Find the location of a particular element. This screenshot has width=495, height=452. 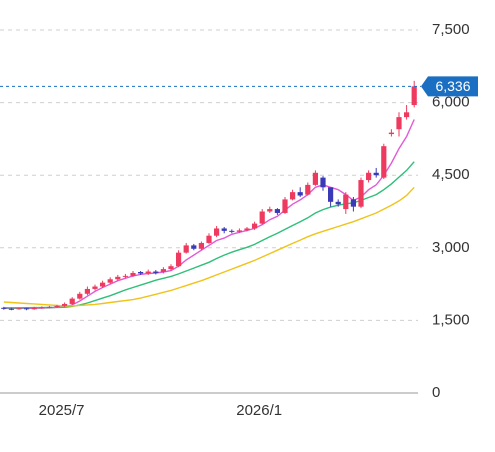

last-price-label: 6,336 is located at coordinates (452, 86).